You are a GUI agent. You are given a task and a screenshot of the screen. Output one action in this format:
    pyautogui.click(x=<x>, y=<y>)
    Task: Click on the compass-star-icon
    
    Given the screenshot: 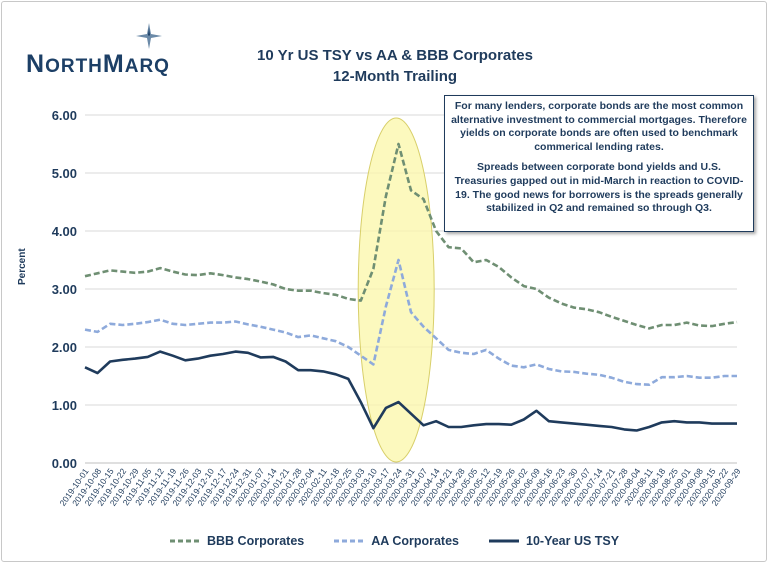 What is the action you would take?
    pyautogui.click(x=149, y=36)
    